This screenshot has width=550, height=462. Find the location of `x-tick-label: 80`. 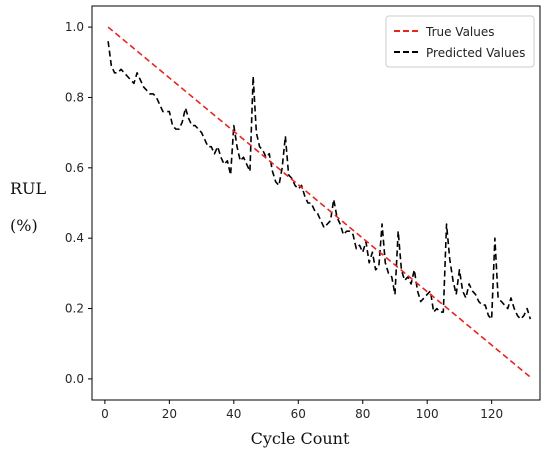

x-tick-label: 80 is located at coordinates (362, 414).